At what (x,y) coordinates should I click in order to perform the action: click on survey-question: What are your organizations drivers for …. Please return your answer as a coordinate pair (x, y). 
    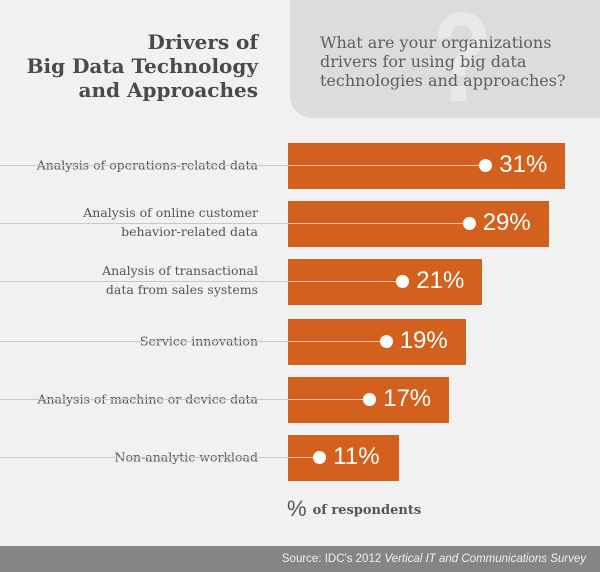
    Looking at the image, I should click on (443, 61).